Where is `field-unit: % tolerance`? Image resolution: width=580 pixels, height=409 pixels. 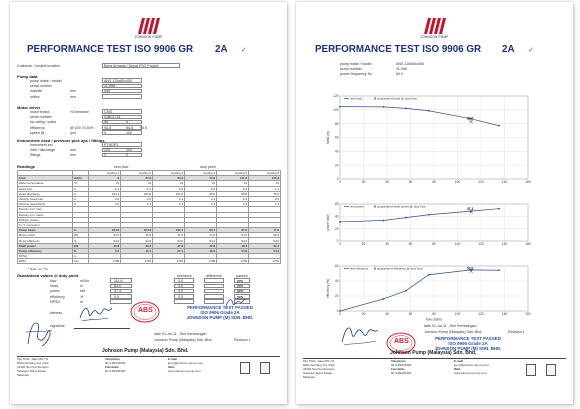
field-unit: % tolerance is located at coordinates (79, 112).